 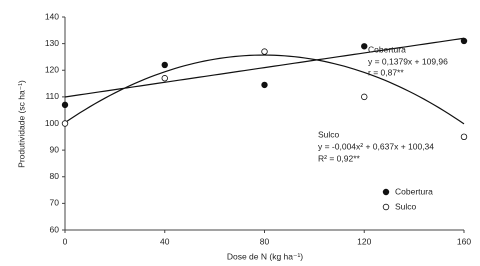 What do you see at coordinates (52, 16) in the screenshot?
I see `y-tick-label: 140` at bounding box center [52, 16].